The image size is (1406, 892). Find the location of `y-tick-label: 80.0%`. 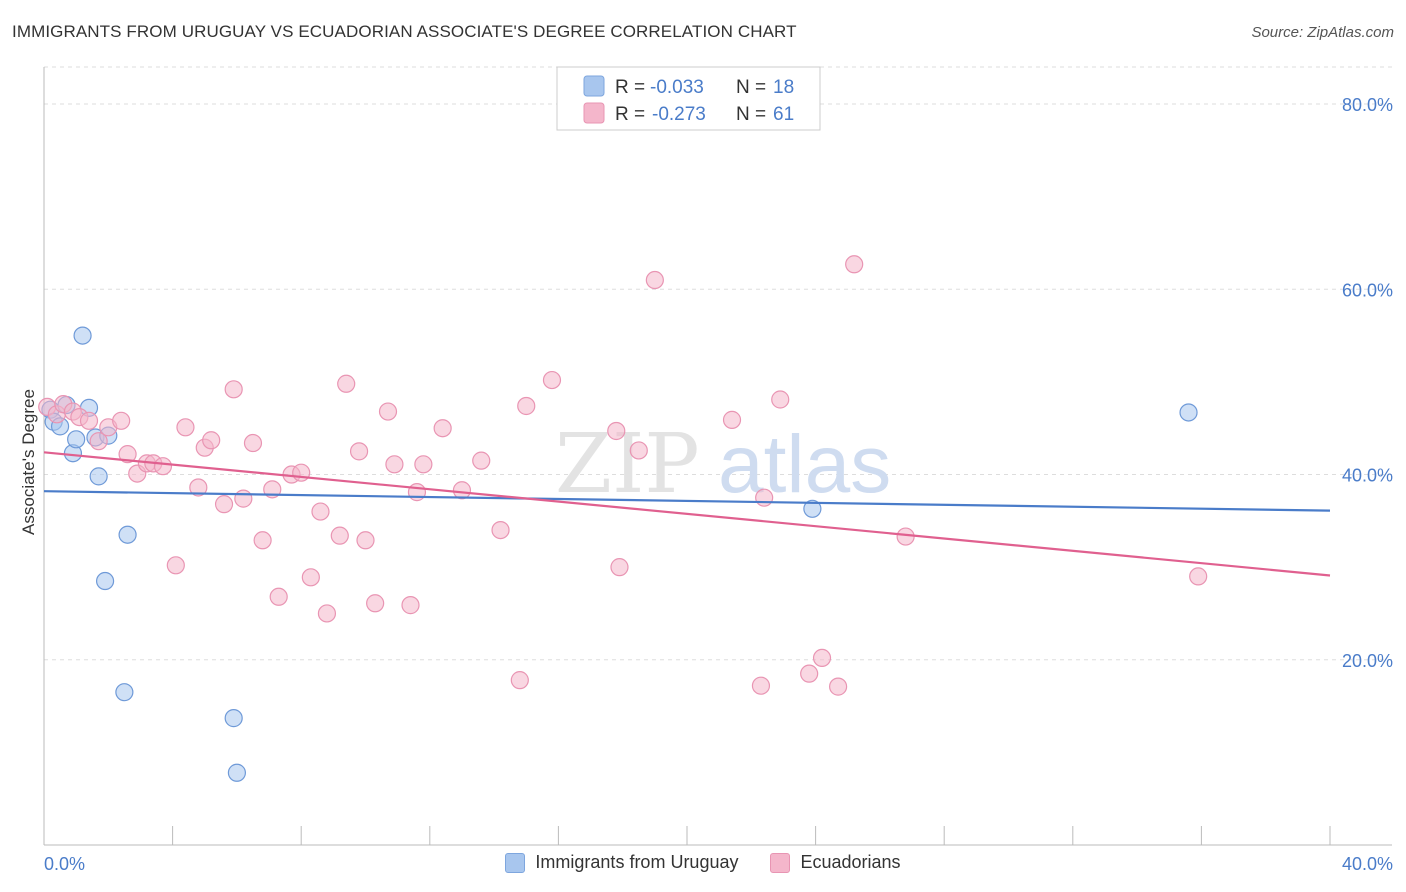

y-tick-label: 80.0% is located at coordinates (1367, 105).